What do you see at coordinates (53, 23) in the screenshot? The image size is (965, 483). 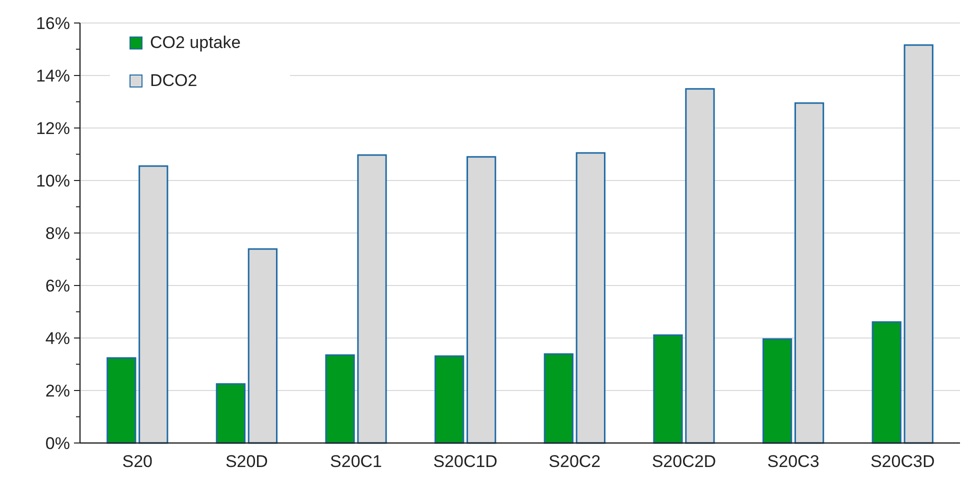 I see `y-tick-label: 16%` at bounding box center [53, 23].